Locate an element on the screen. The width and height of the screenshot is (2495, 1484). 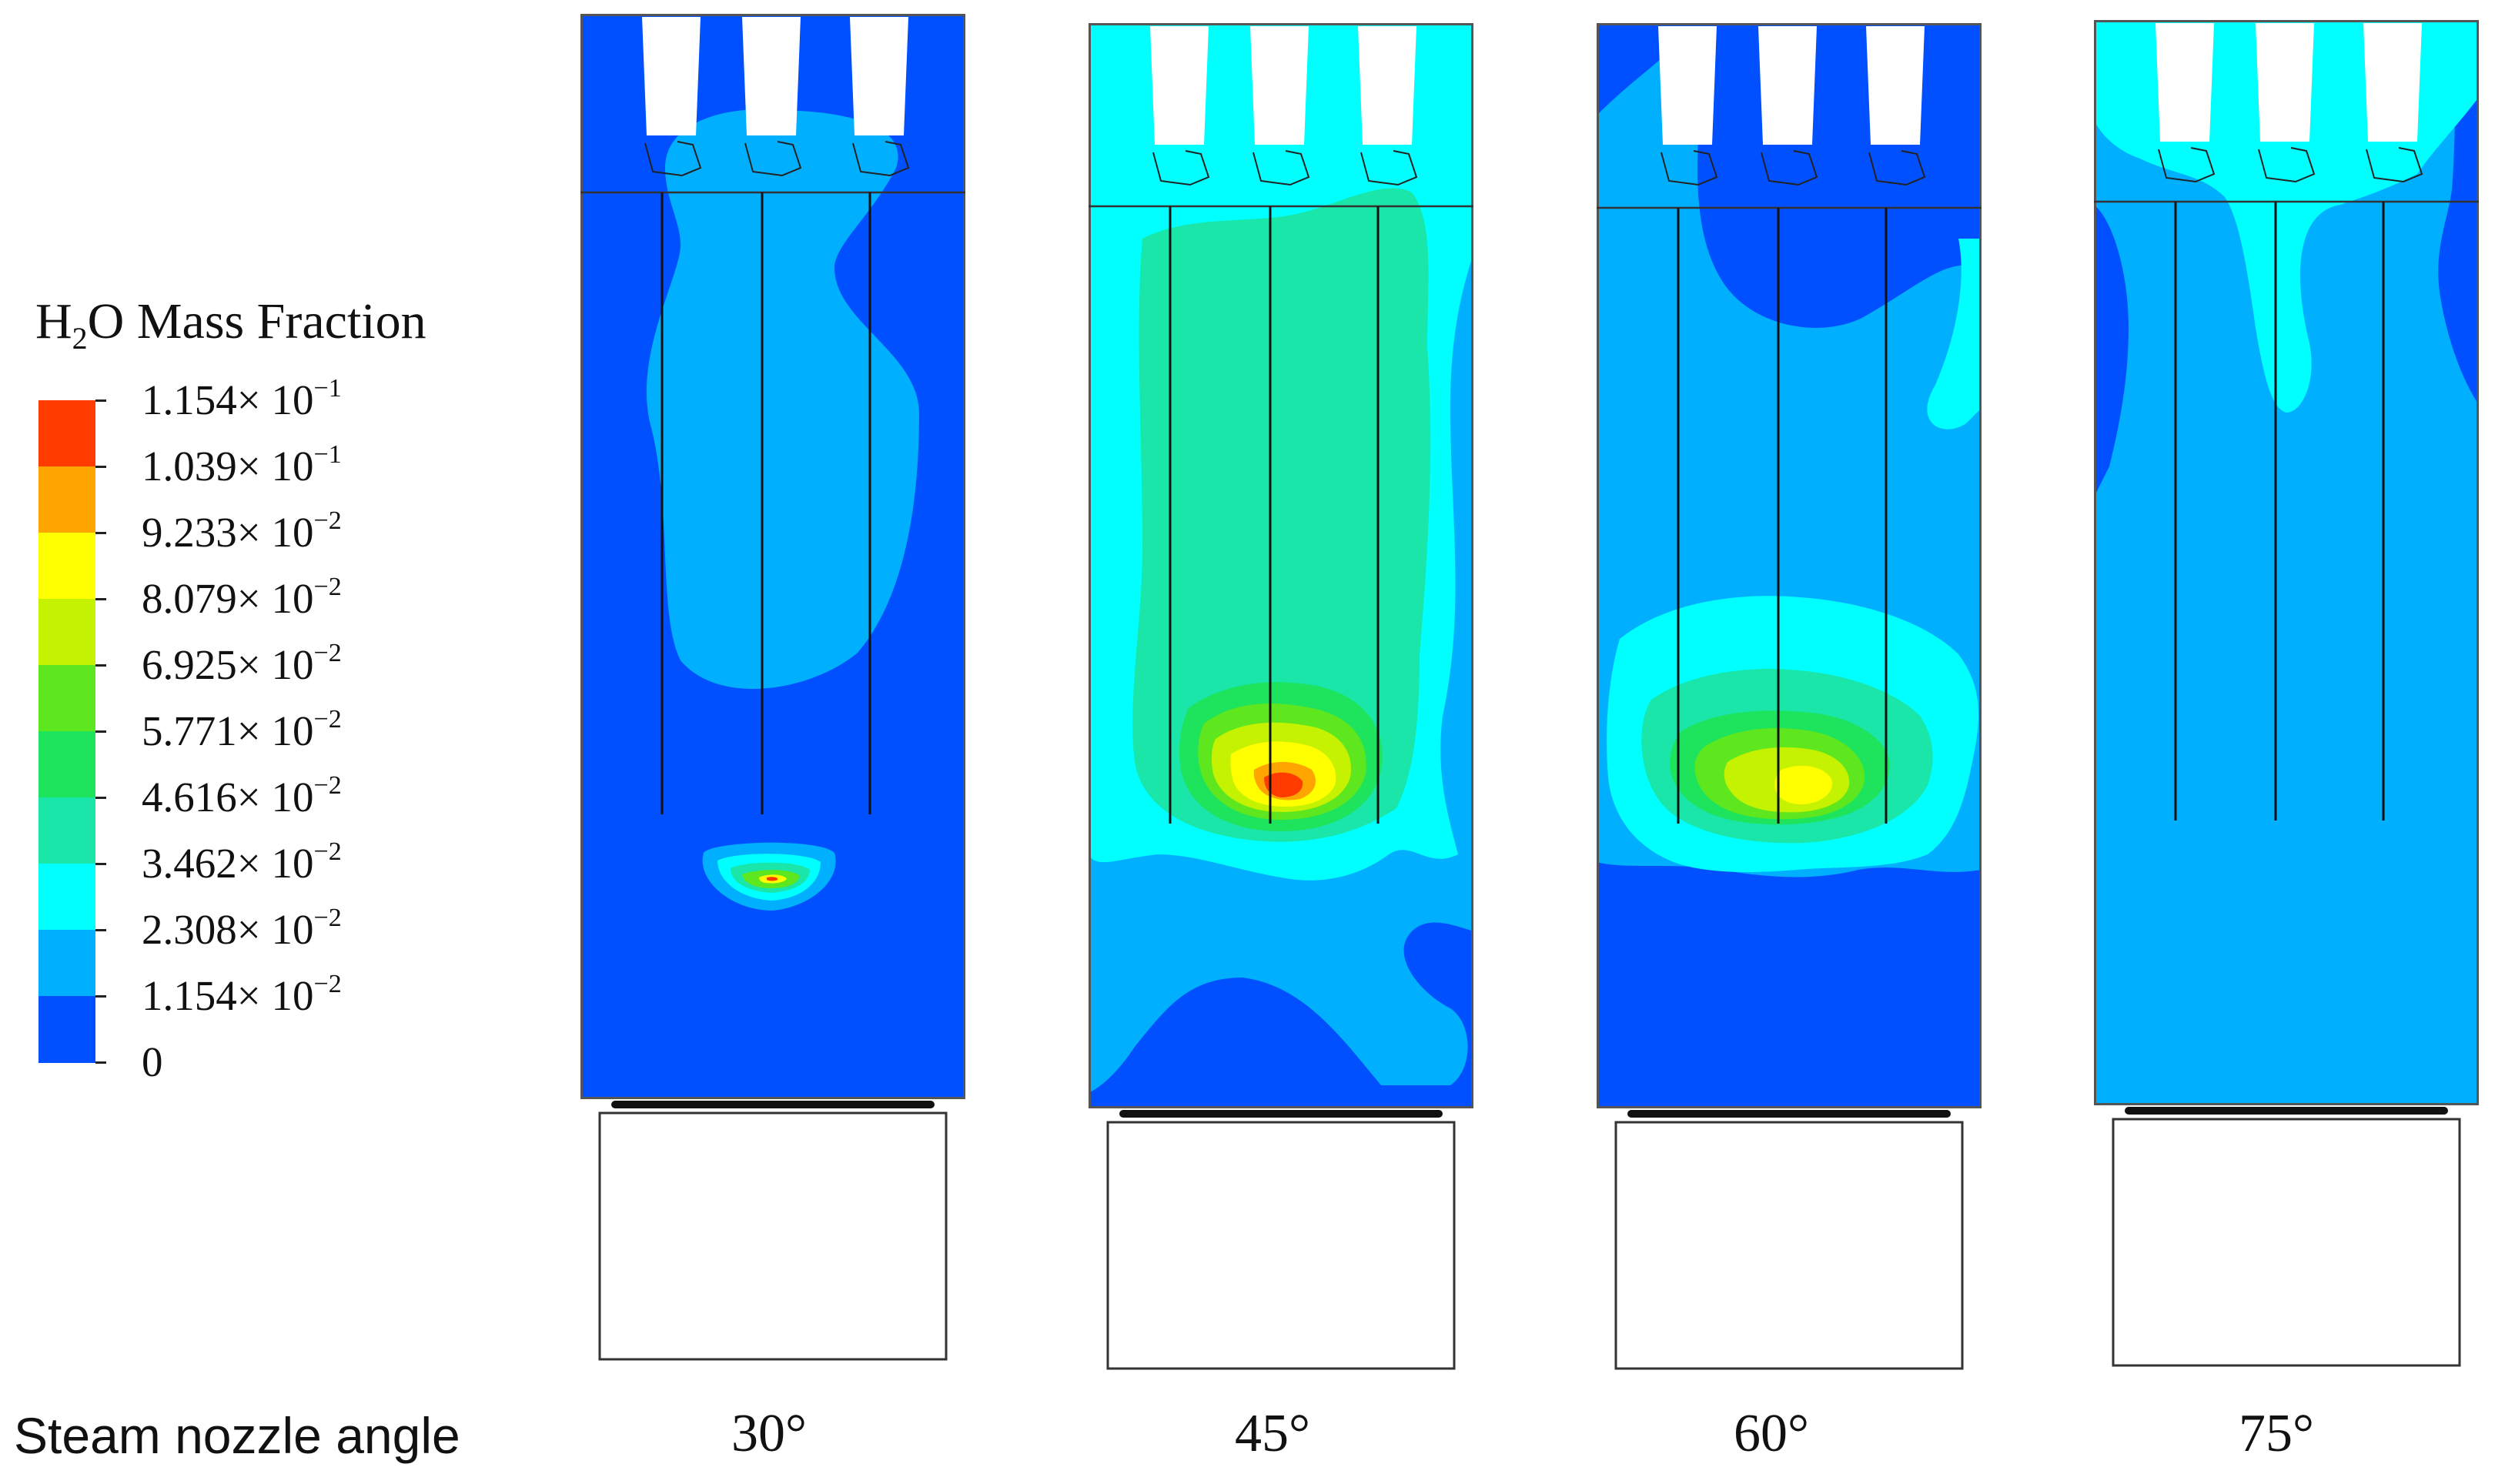
colorbar-label: 6.925× 10⁻² is located at coordinates (242, 663).